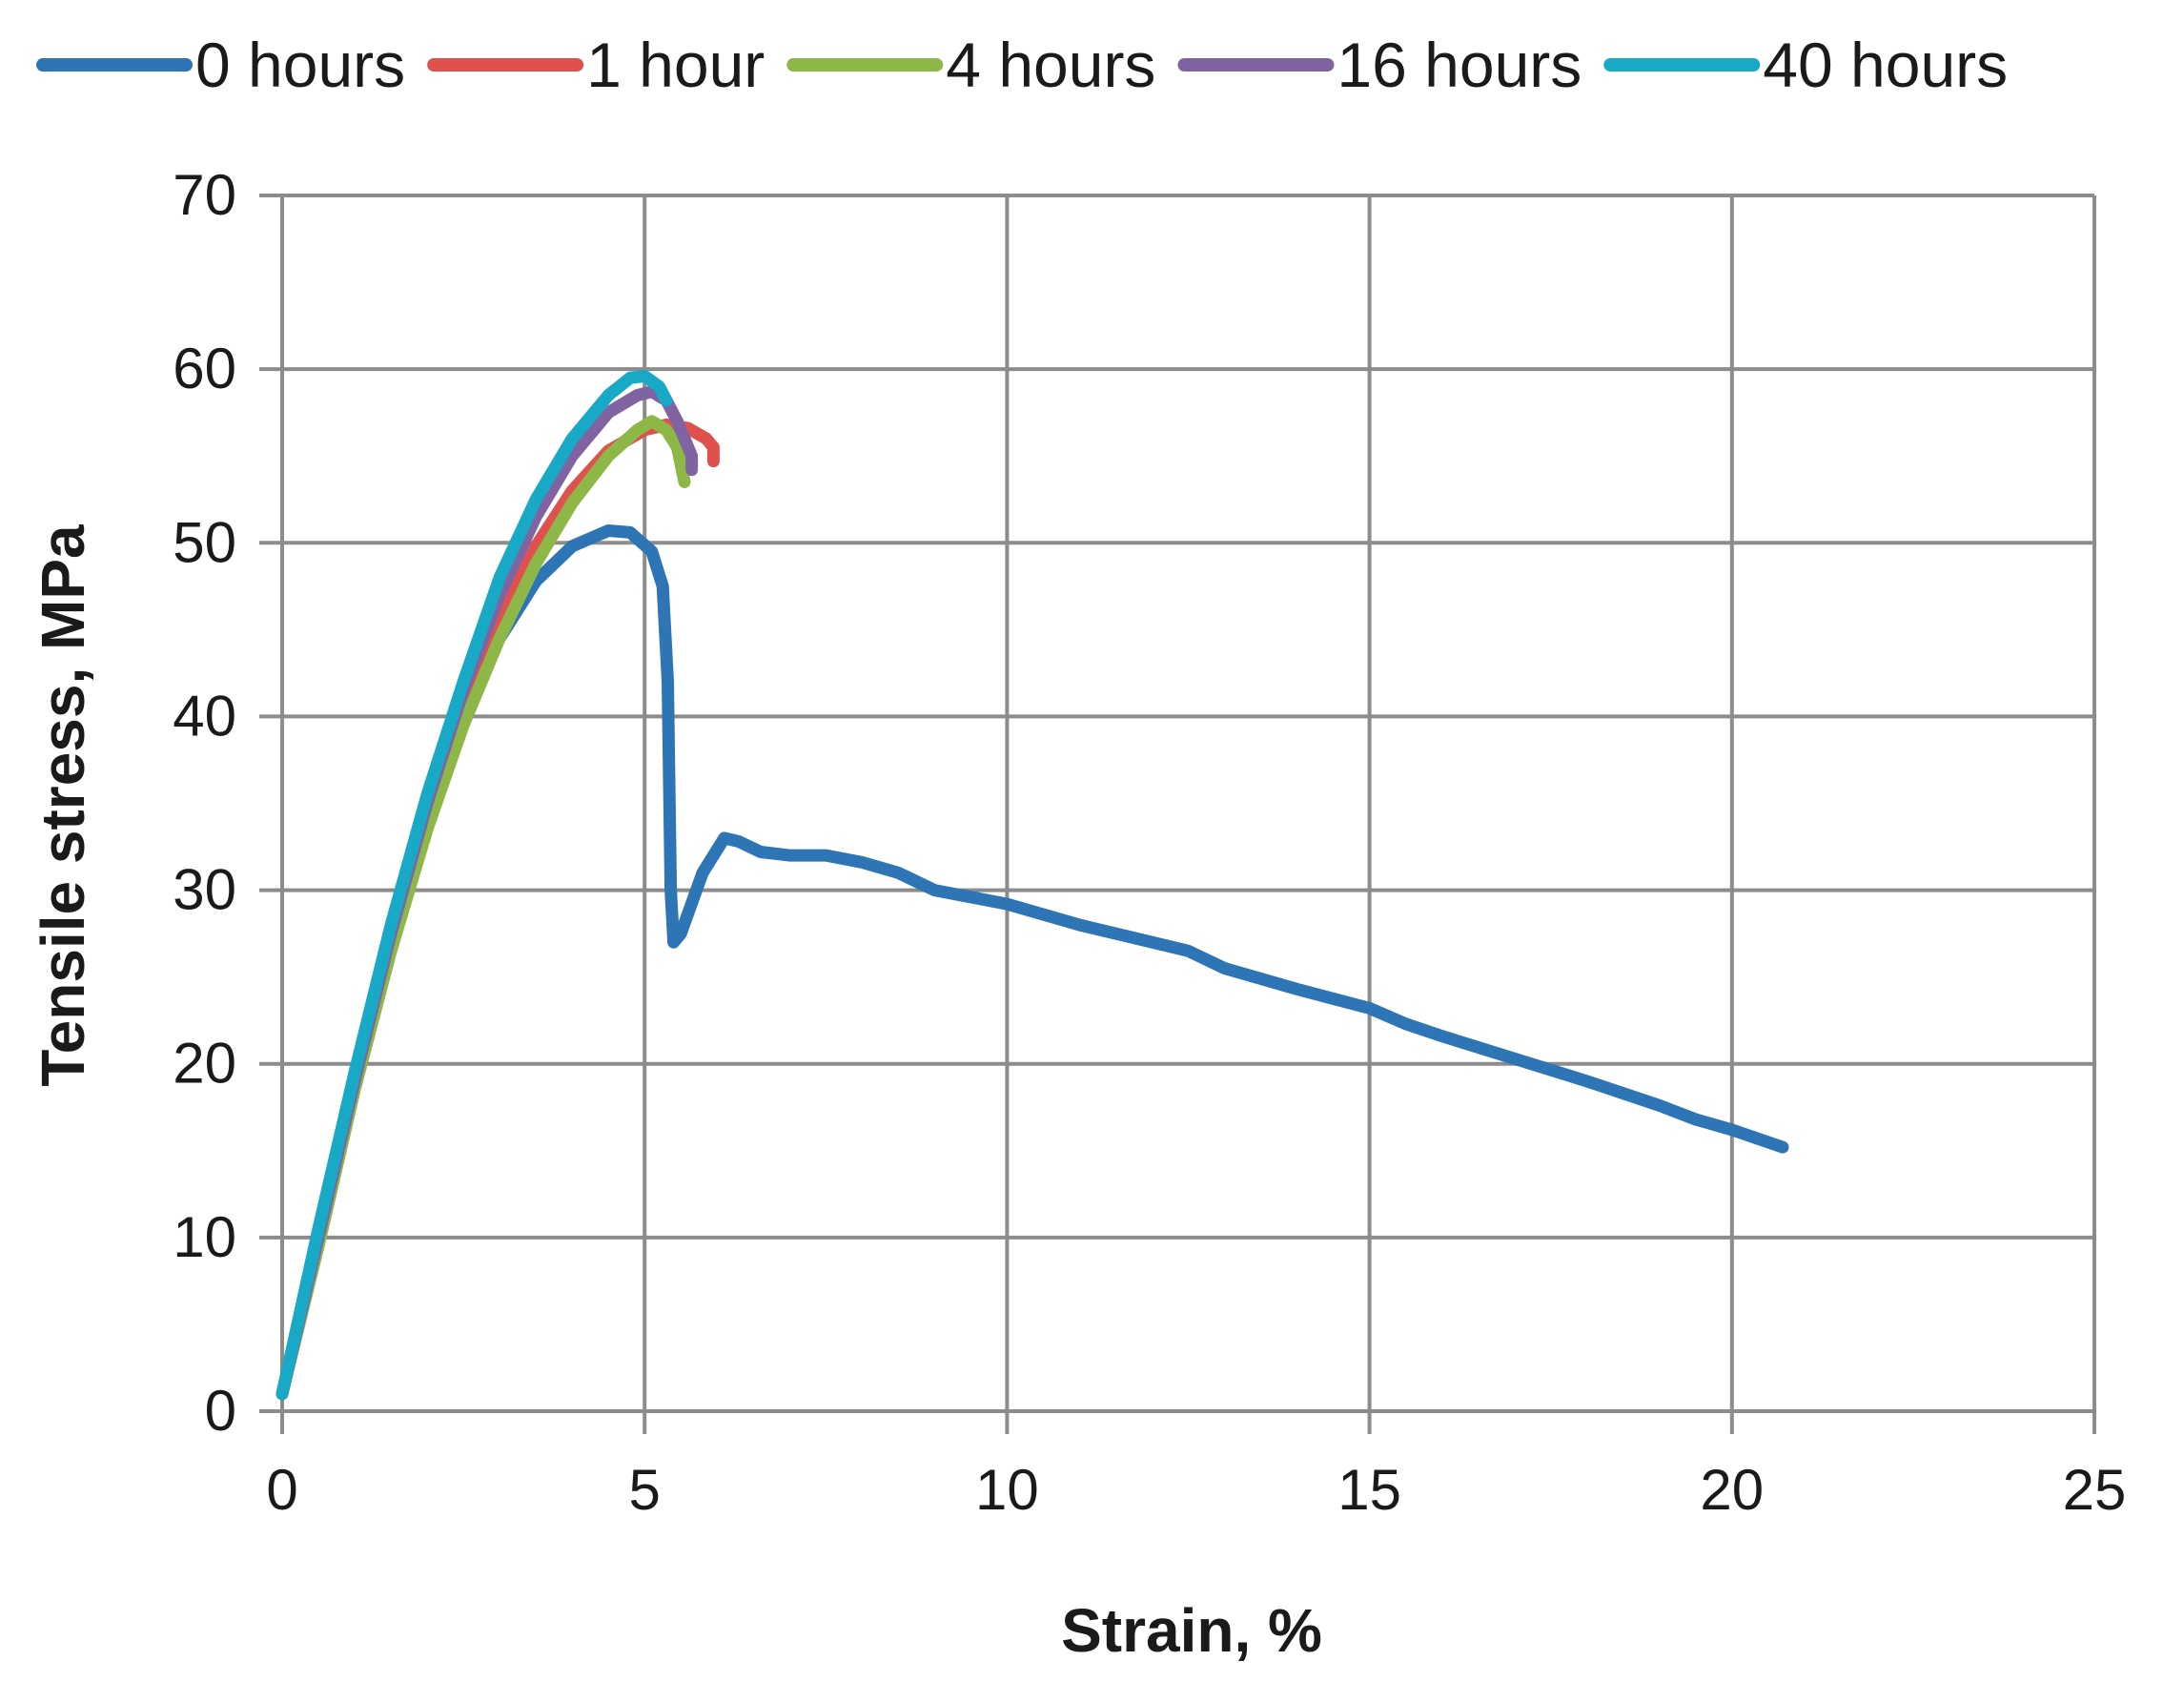 This screenshot has width=2184, height=1702. What do you see at coordinates (1732, 1490) in the screenshot?
I see `x-tick-label: 20` at bounding box center [1732, 1490].